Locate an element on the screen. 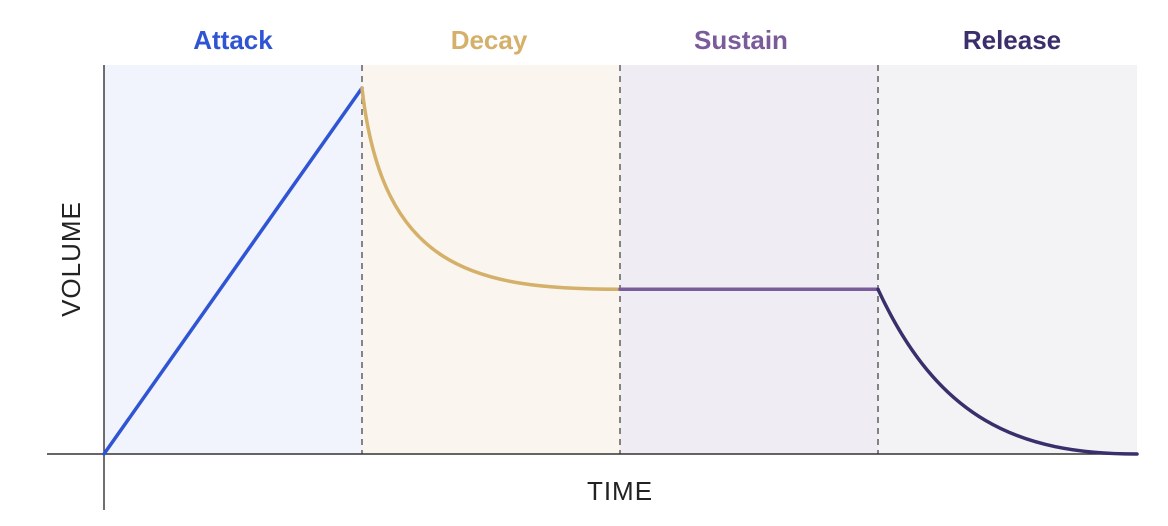 This screenshot has width=1168, height=526. phase-labels: Attack Decay Sustain Release is located at coordinates (627, 40).